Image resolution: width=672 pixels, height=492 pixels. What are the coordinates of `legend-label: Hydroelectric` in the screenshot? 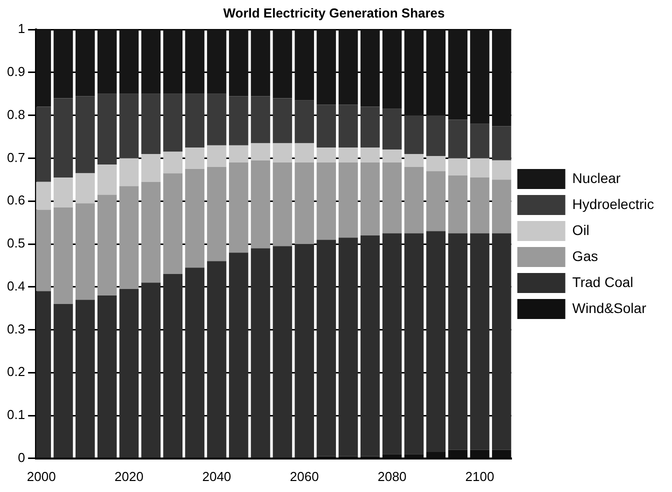 It's located at (613, 204).